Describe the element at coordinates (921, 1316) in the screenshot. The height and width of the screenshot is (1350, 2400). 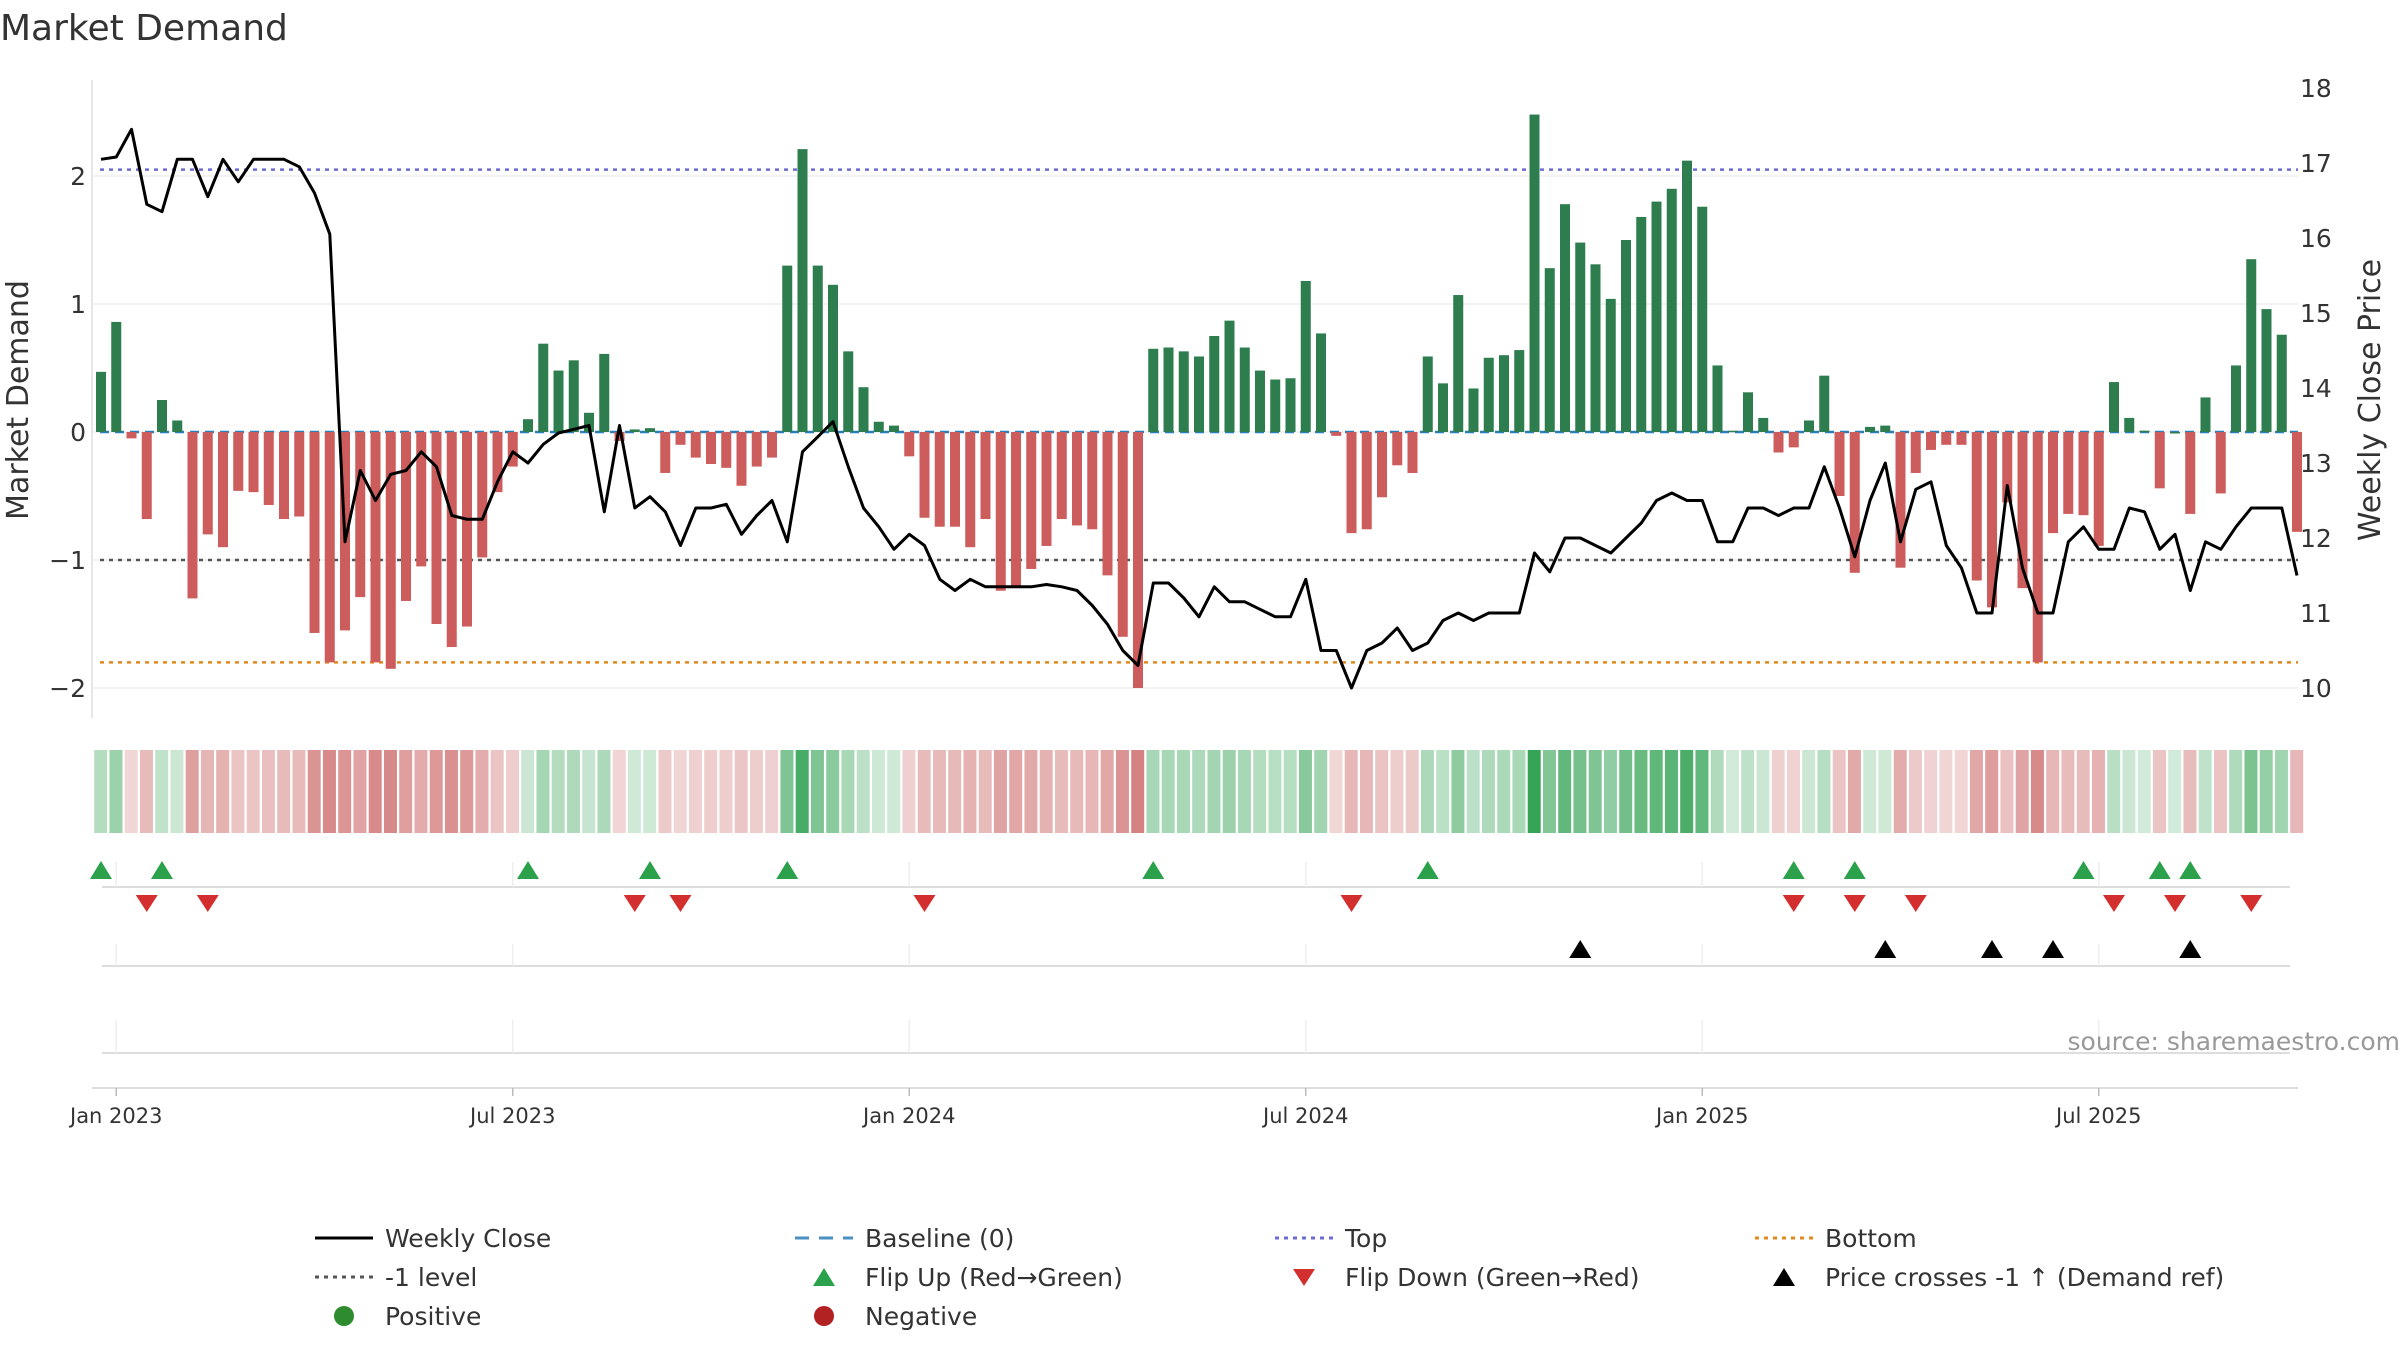
I see `legend-label: Negative` at that location.